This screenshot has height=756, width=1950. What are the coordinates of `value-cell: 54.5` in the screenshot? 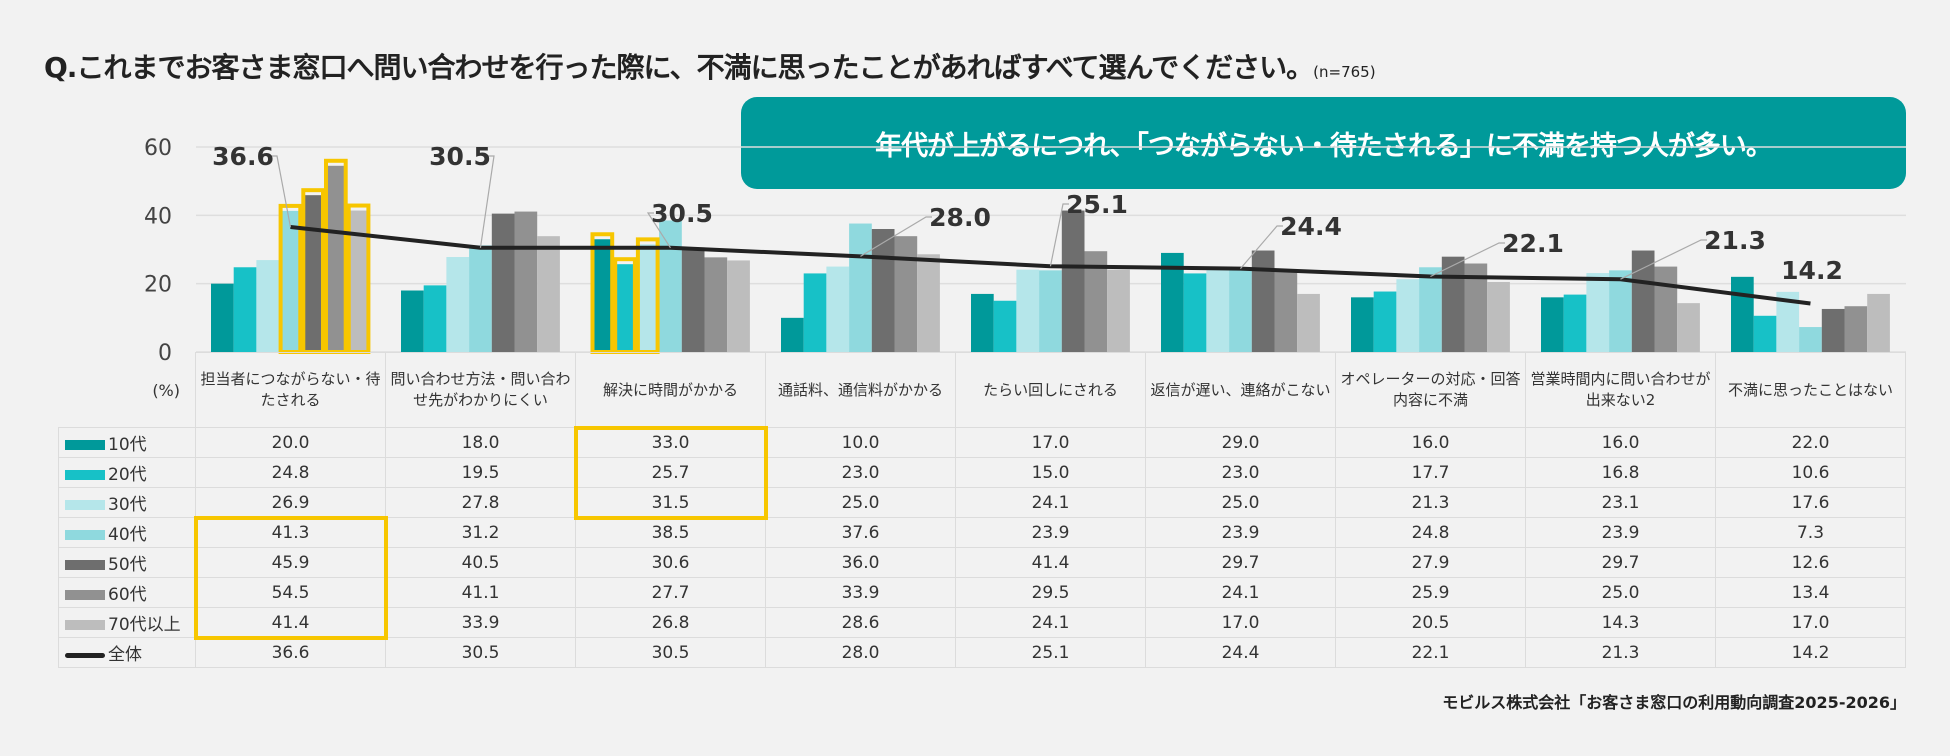 It's located at (290, 592).